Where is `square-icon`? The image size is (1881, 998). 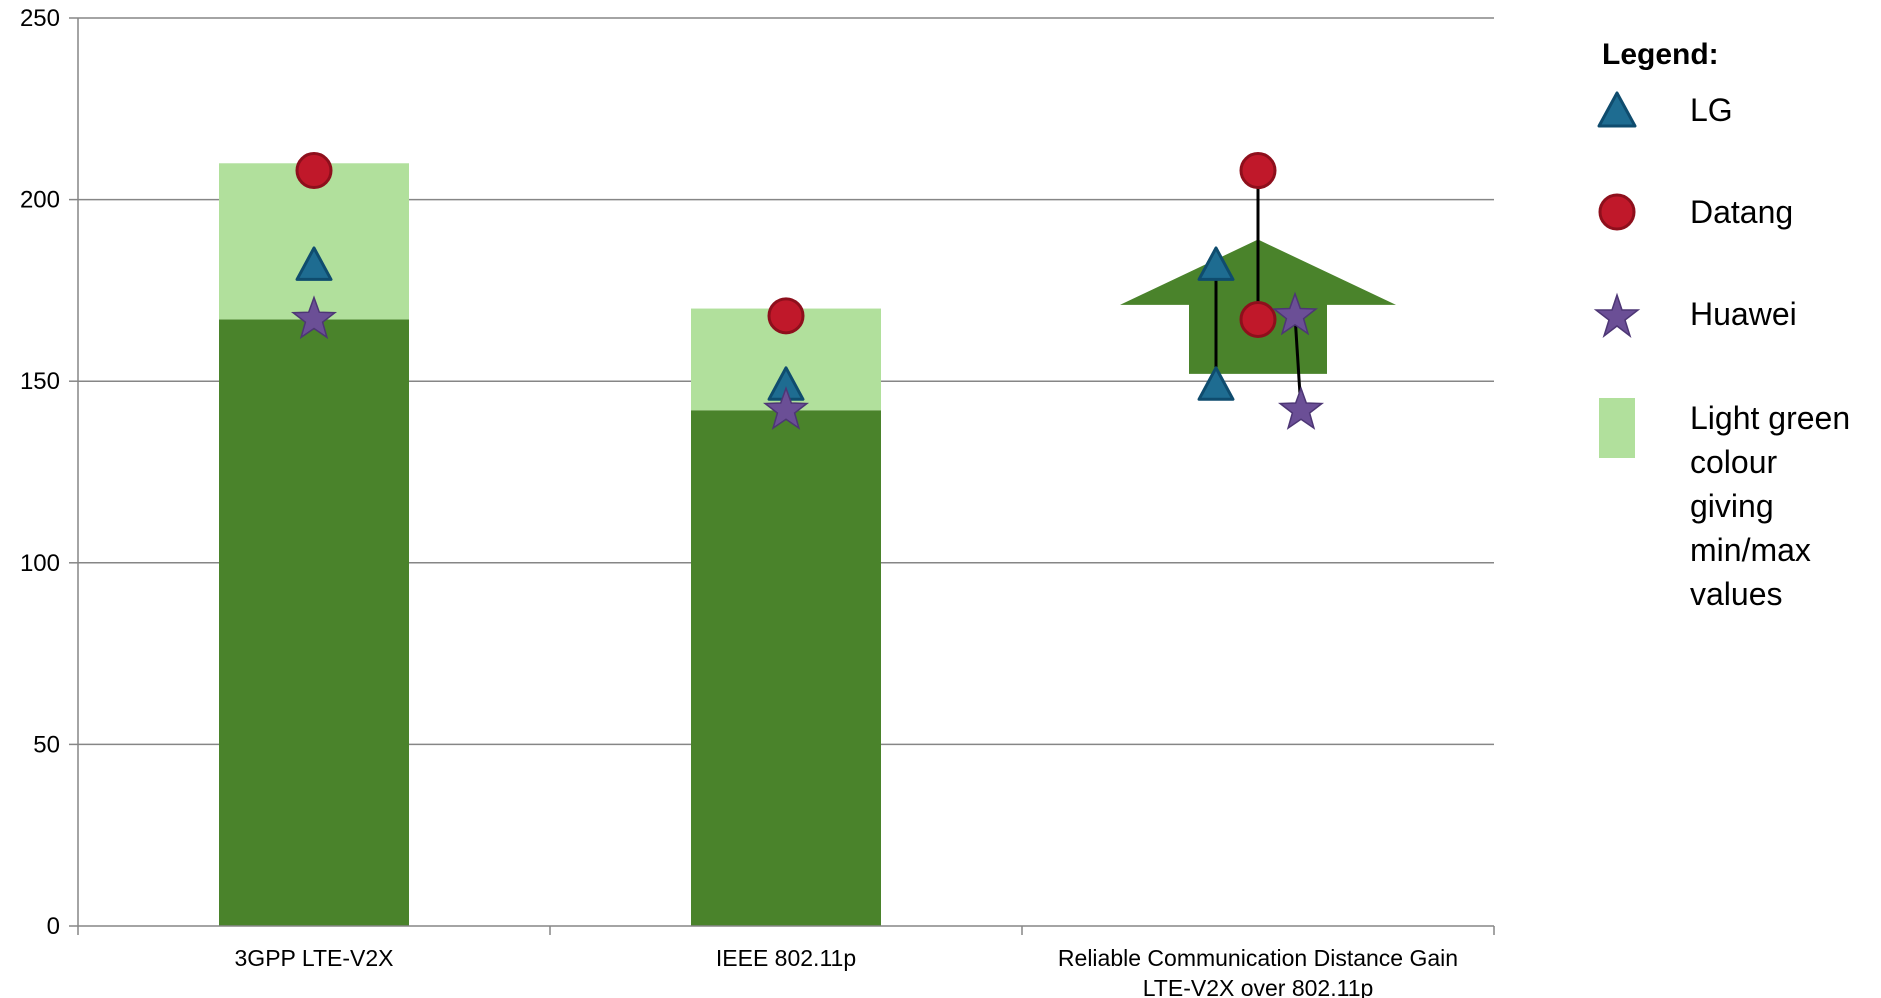 square-icon is located at coordinates (1617, 428).